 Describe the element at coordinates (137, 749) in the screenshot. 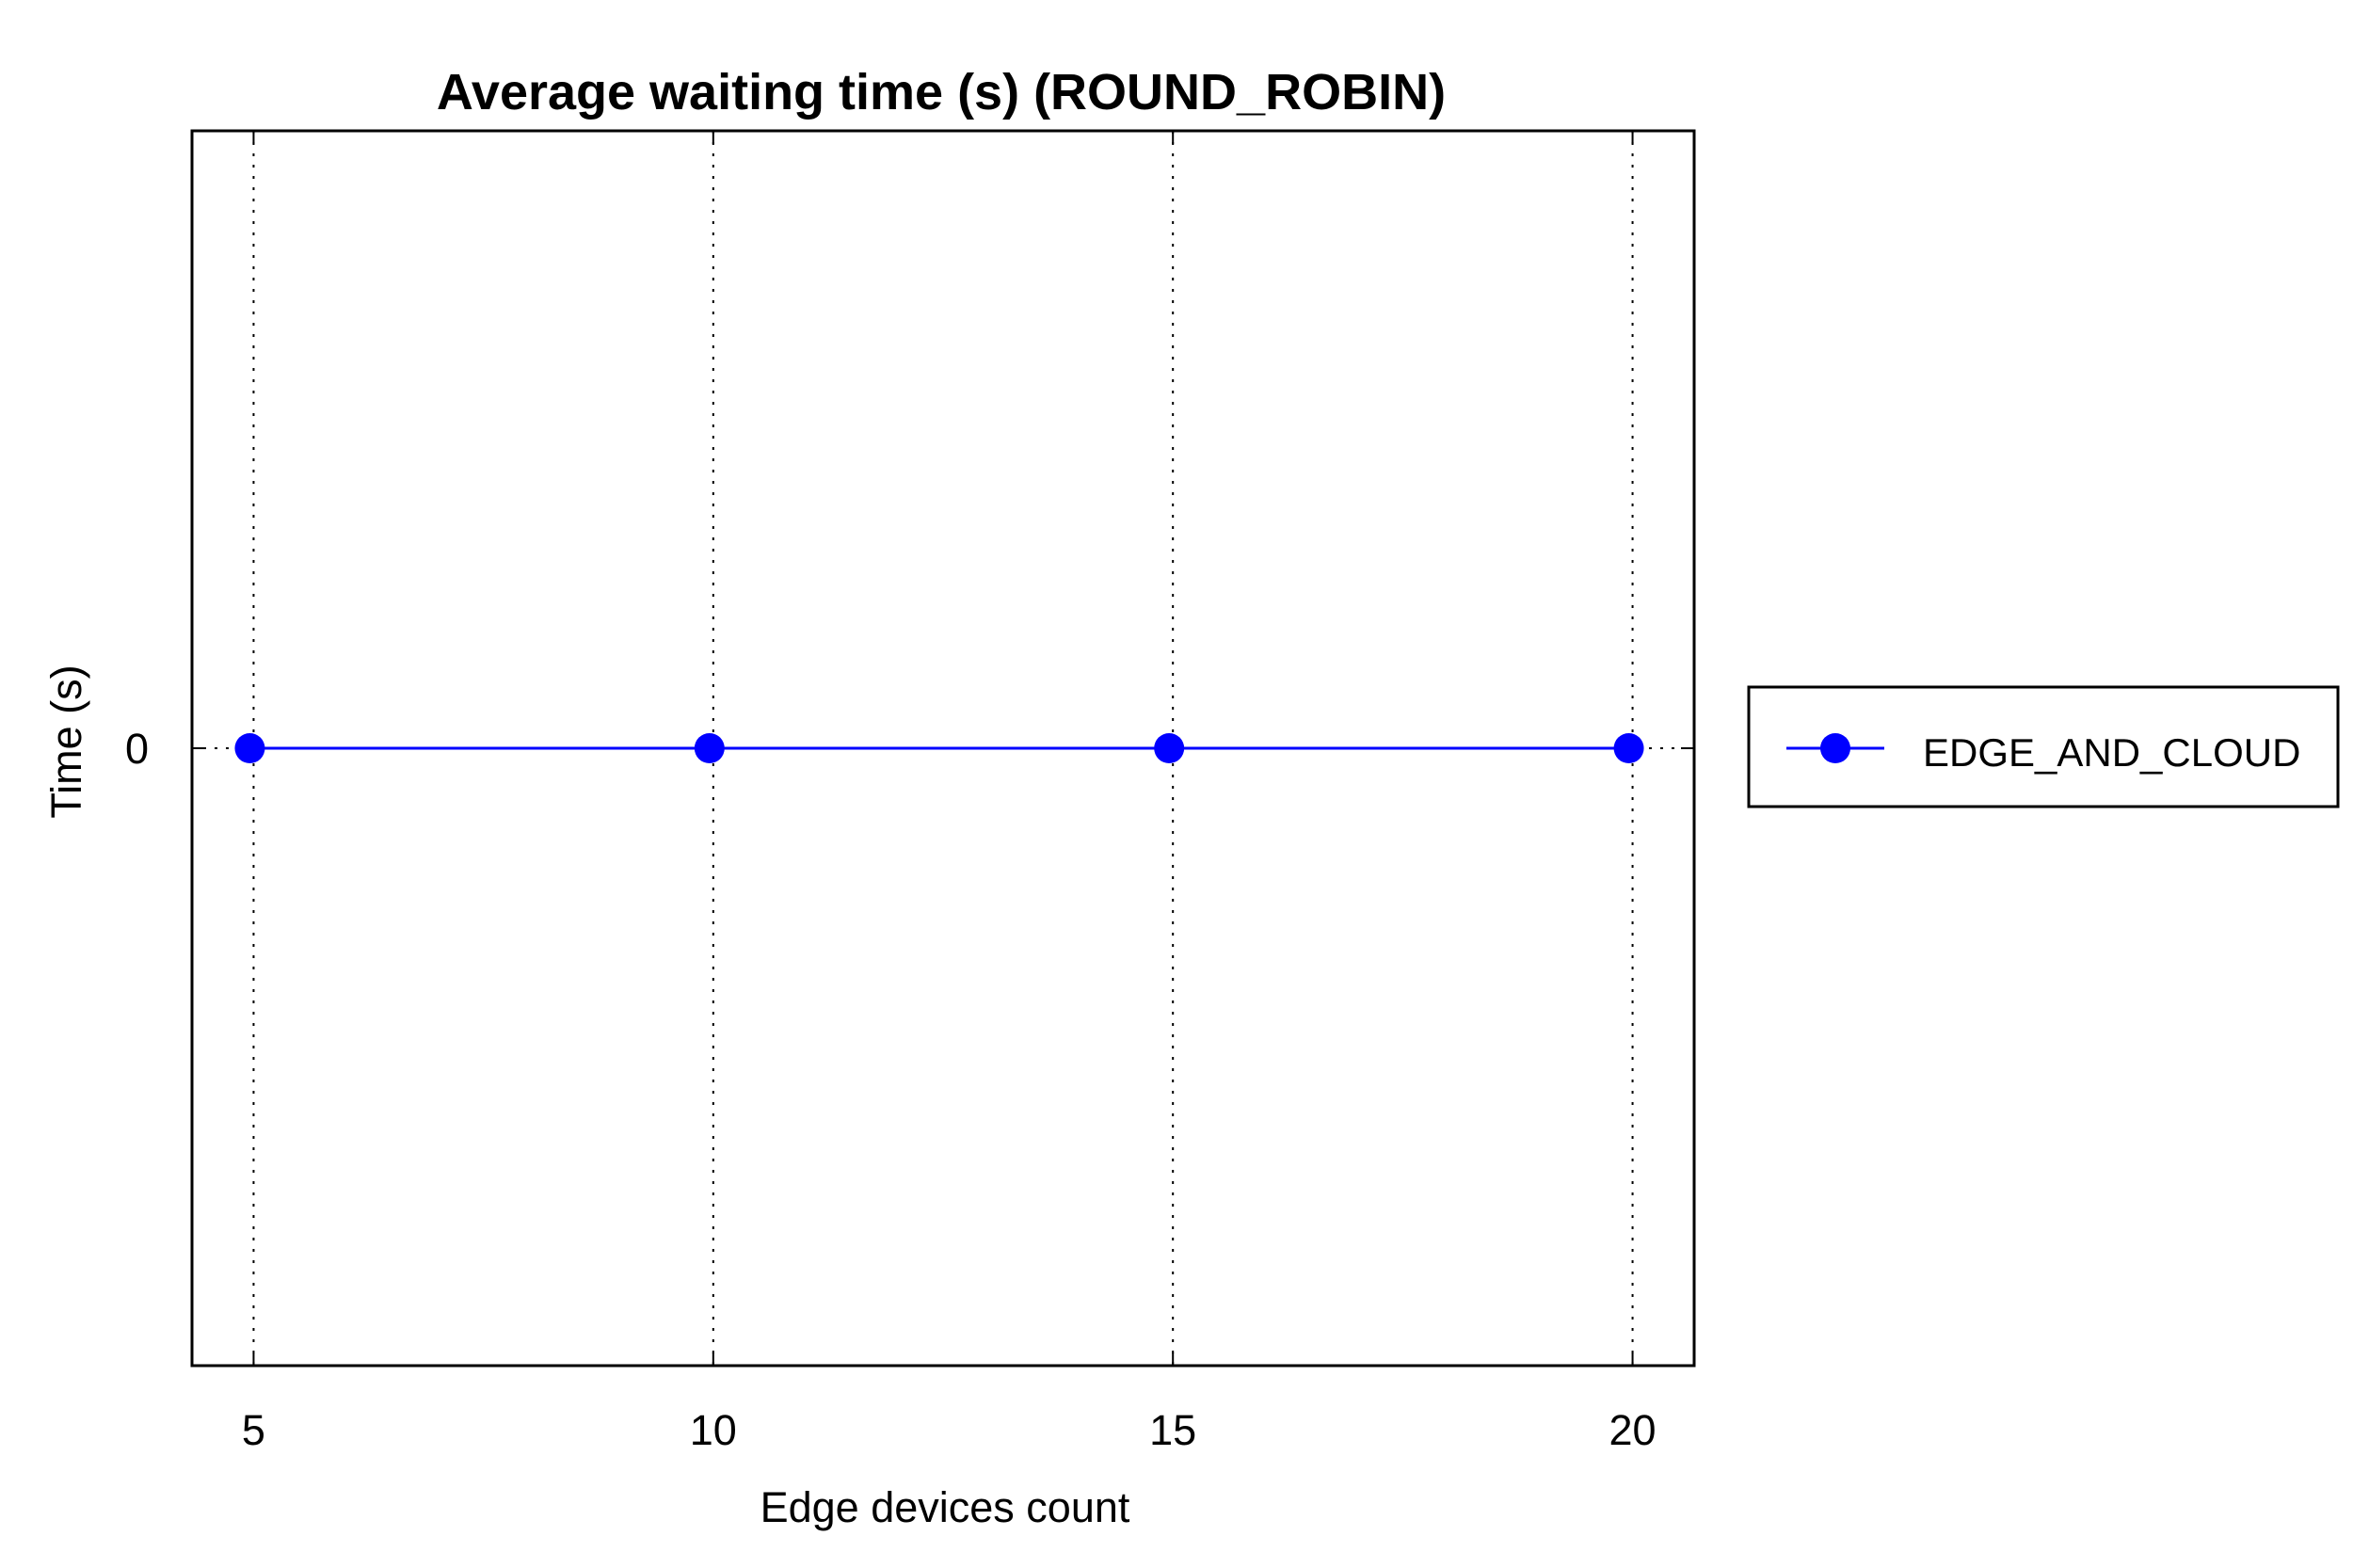

I see `y-tick-label: 0` at that location.